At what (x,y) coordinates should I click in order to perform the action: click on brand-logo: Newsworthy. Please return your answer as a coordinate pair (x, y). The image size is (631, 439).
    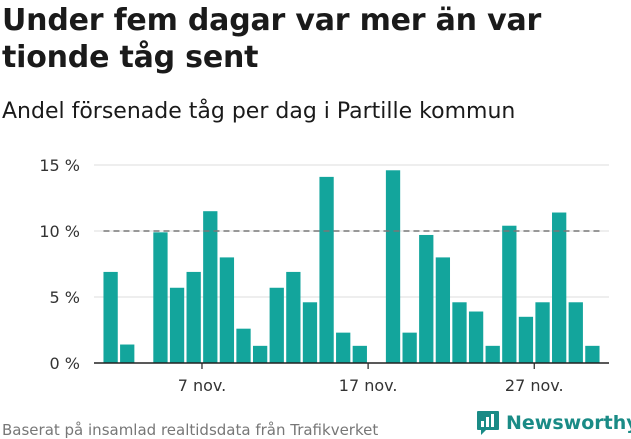
    Looking at the image, I should click on (553, 423).